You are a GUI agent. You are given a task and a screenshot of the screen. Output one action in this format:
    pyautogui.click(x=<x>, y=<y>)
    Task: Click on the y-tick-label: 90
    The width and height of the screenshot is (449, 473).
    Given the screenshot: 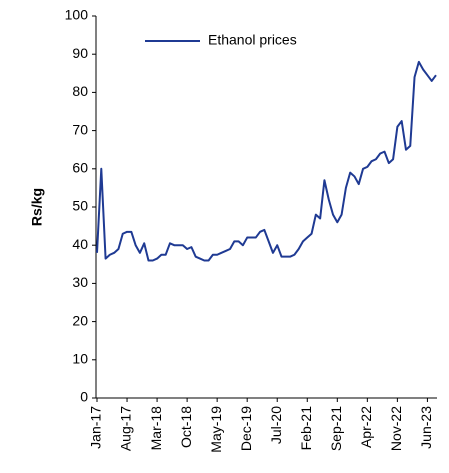 What is the action you would take?
    pyautogui.click(x=80, y=53)
    